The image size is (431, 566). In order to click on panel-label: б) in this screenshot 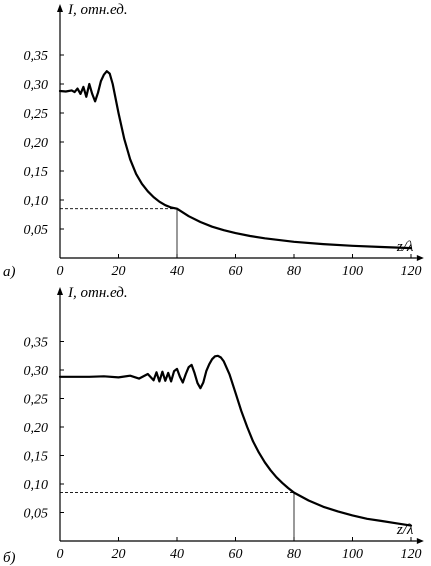, I will do `click(9, 558)`.